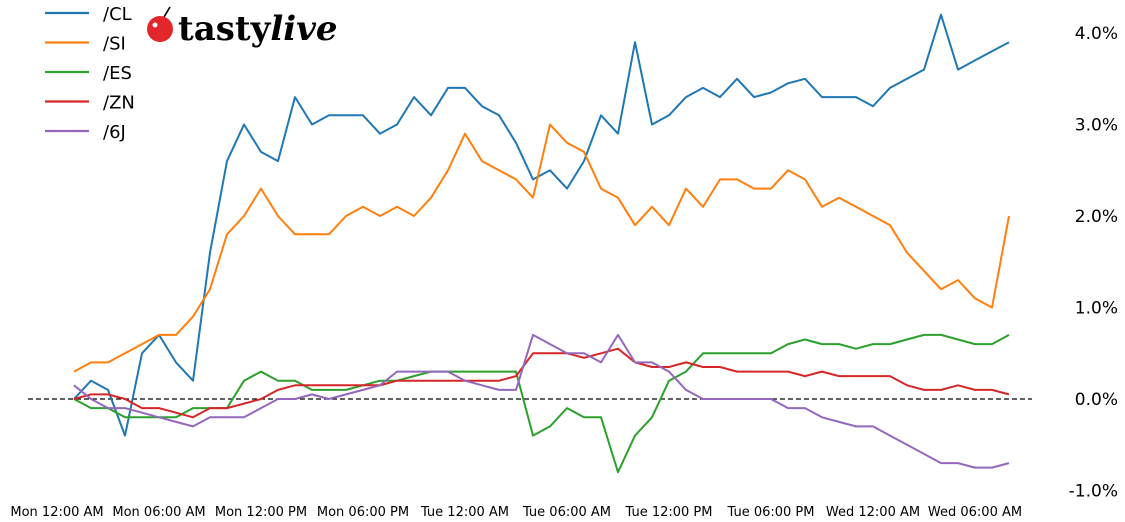 The width and height of the screenshot is (1125, 522). What do you see at coordinates (975, 512) in the screenshot?
I see `x-tick-label: Wed 06:00 AM` at bounding box center [975, 512].